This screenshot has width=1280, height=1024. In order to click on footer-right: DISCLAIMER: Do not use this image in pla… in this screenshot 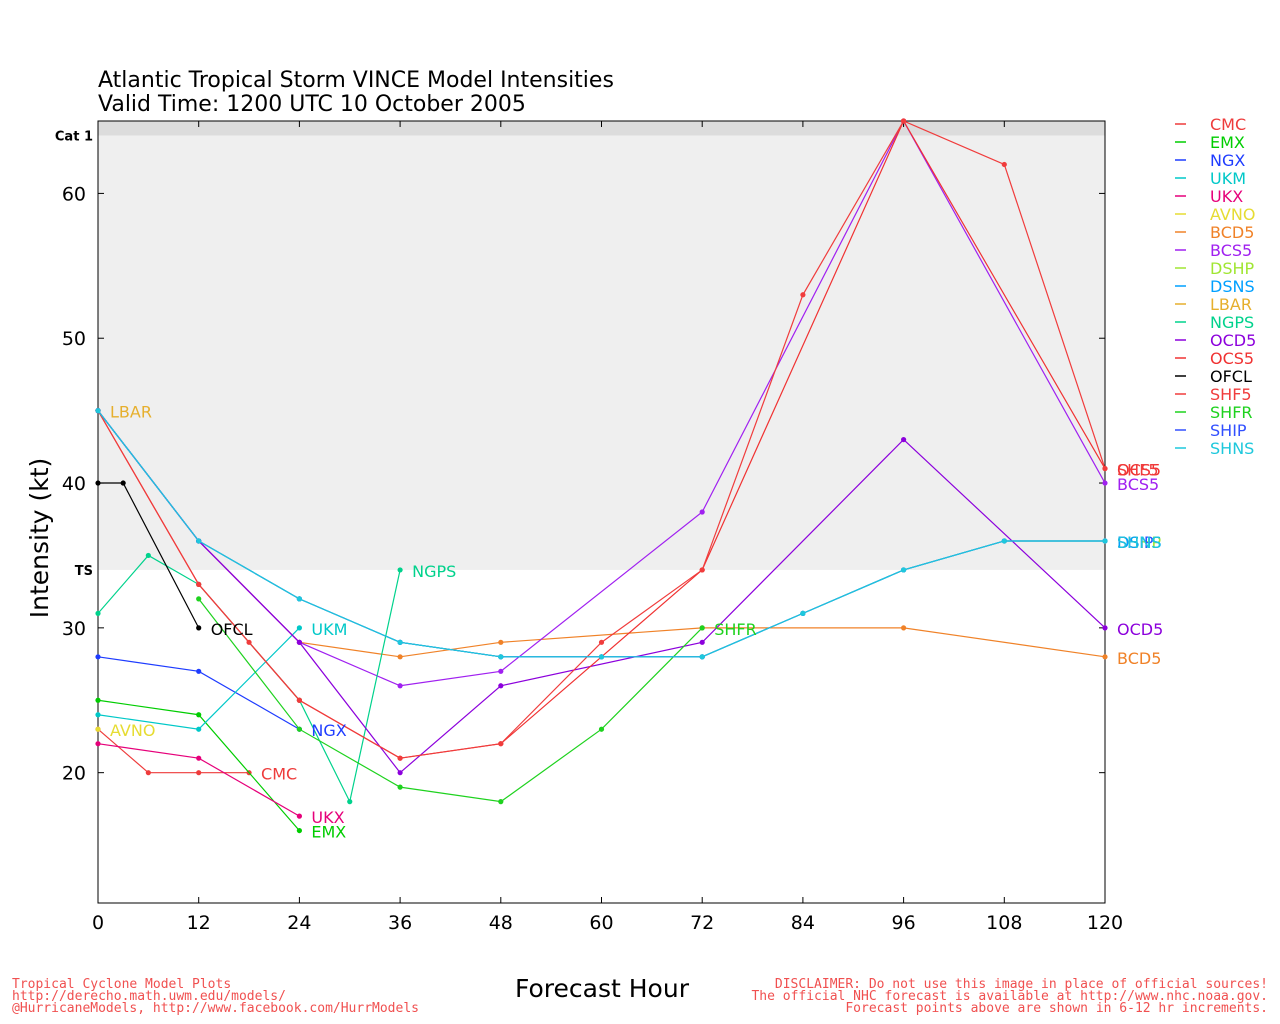, I will do `click(1009, 996)`.